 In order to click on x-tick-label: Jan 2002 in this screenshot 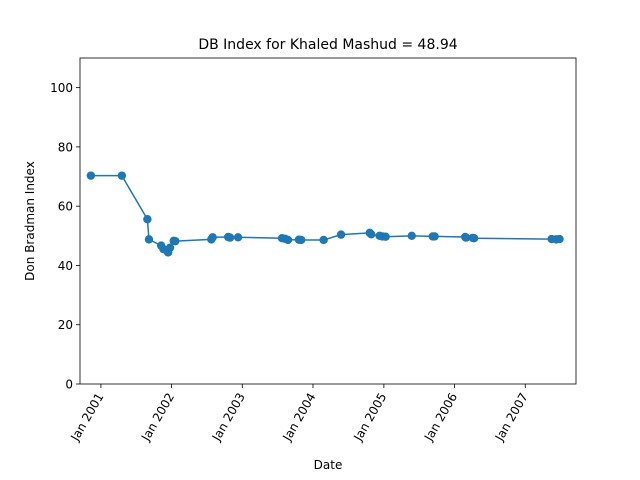, I will do `click(157, 418)`.